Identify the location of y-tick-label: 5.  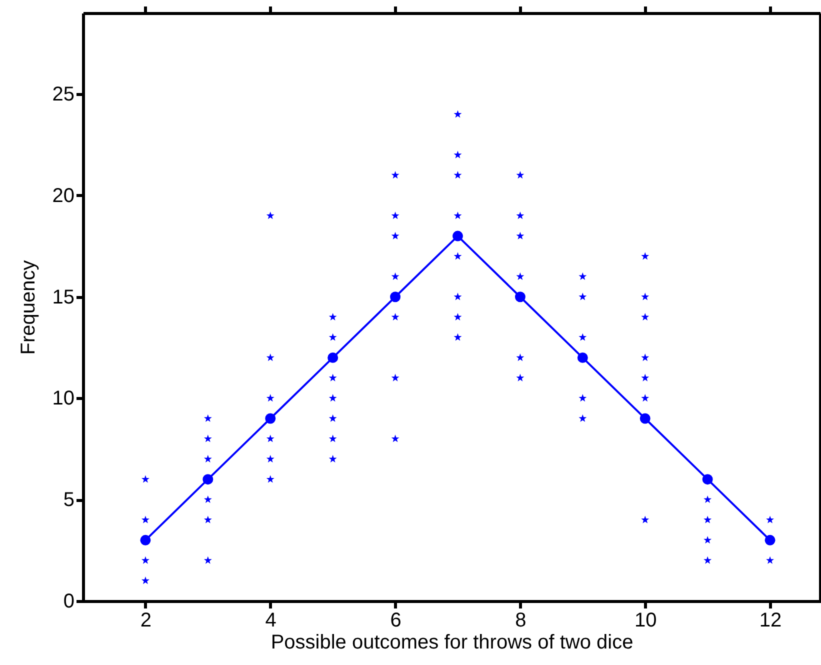
(68, 500).